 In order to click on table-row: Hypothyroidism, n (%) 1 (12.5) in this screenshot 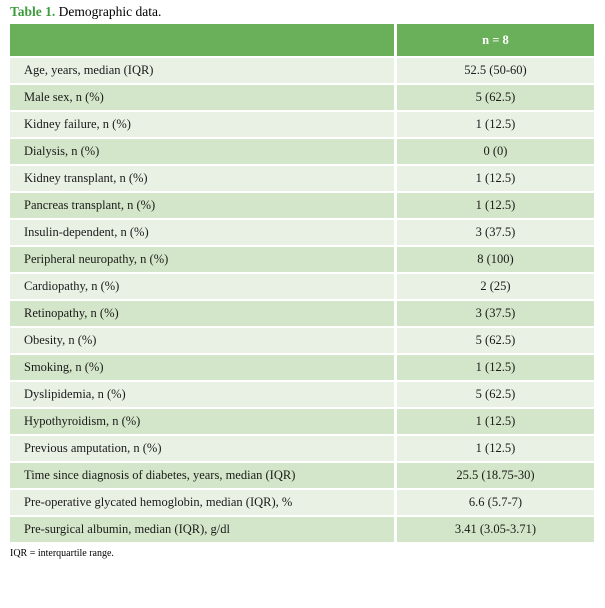, I will do `click(302, 422)`.